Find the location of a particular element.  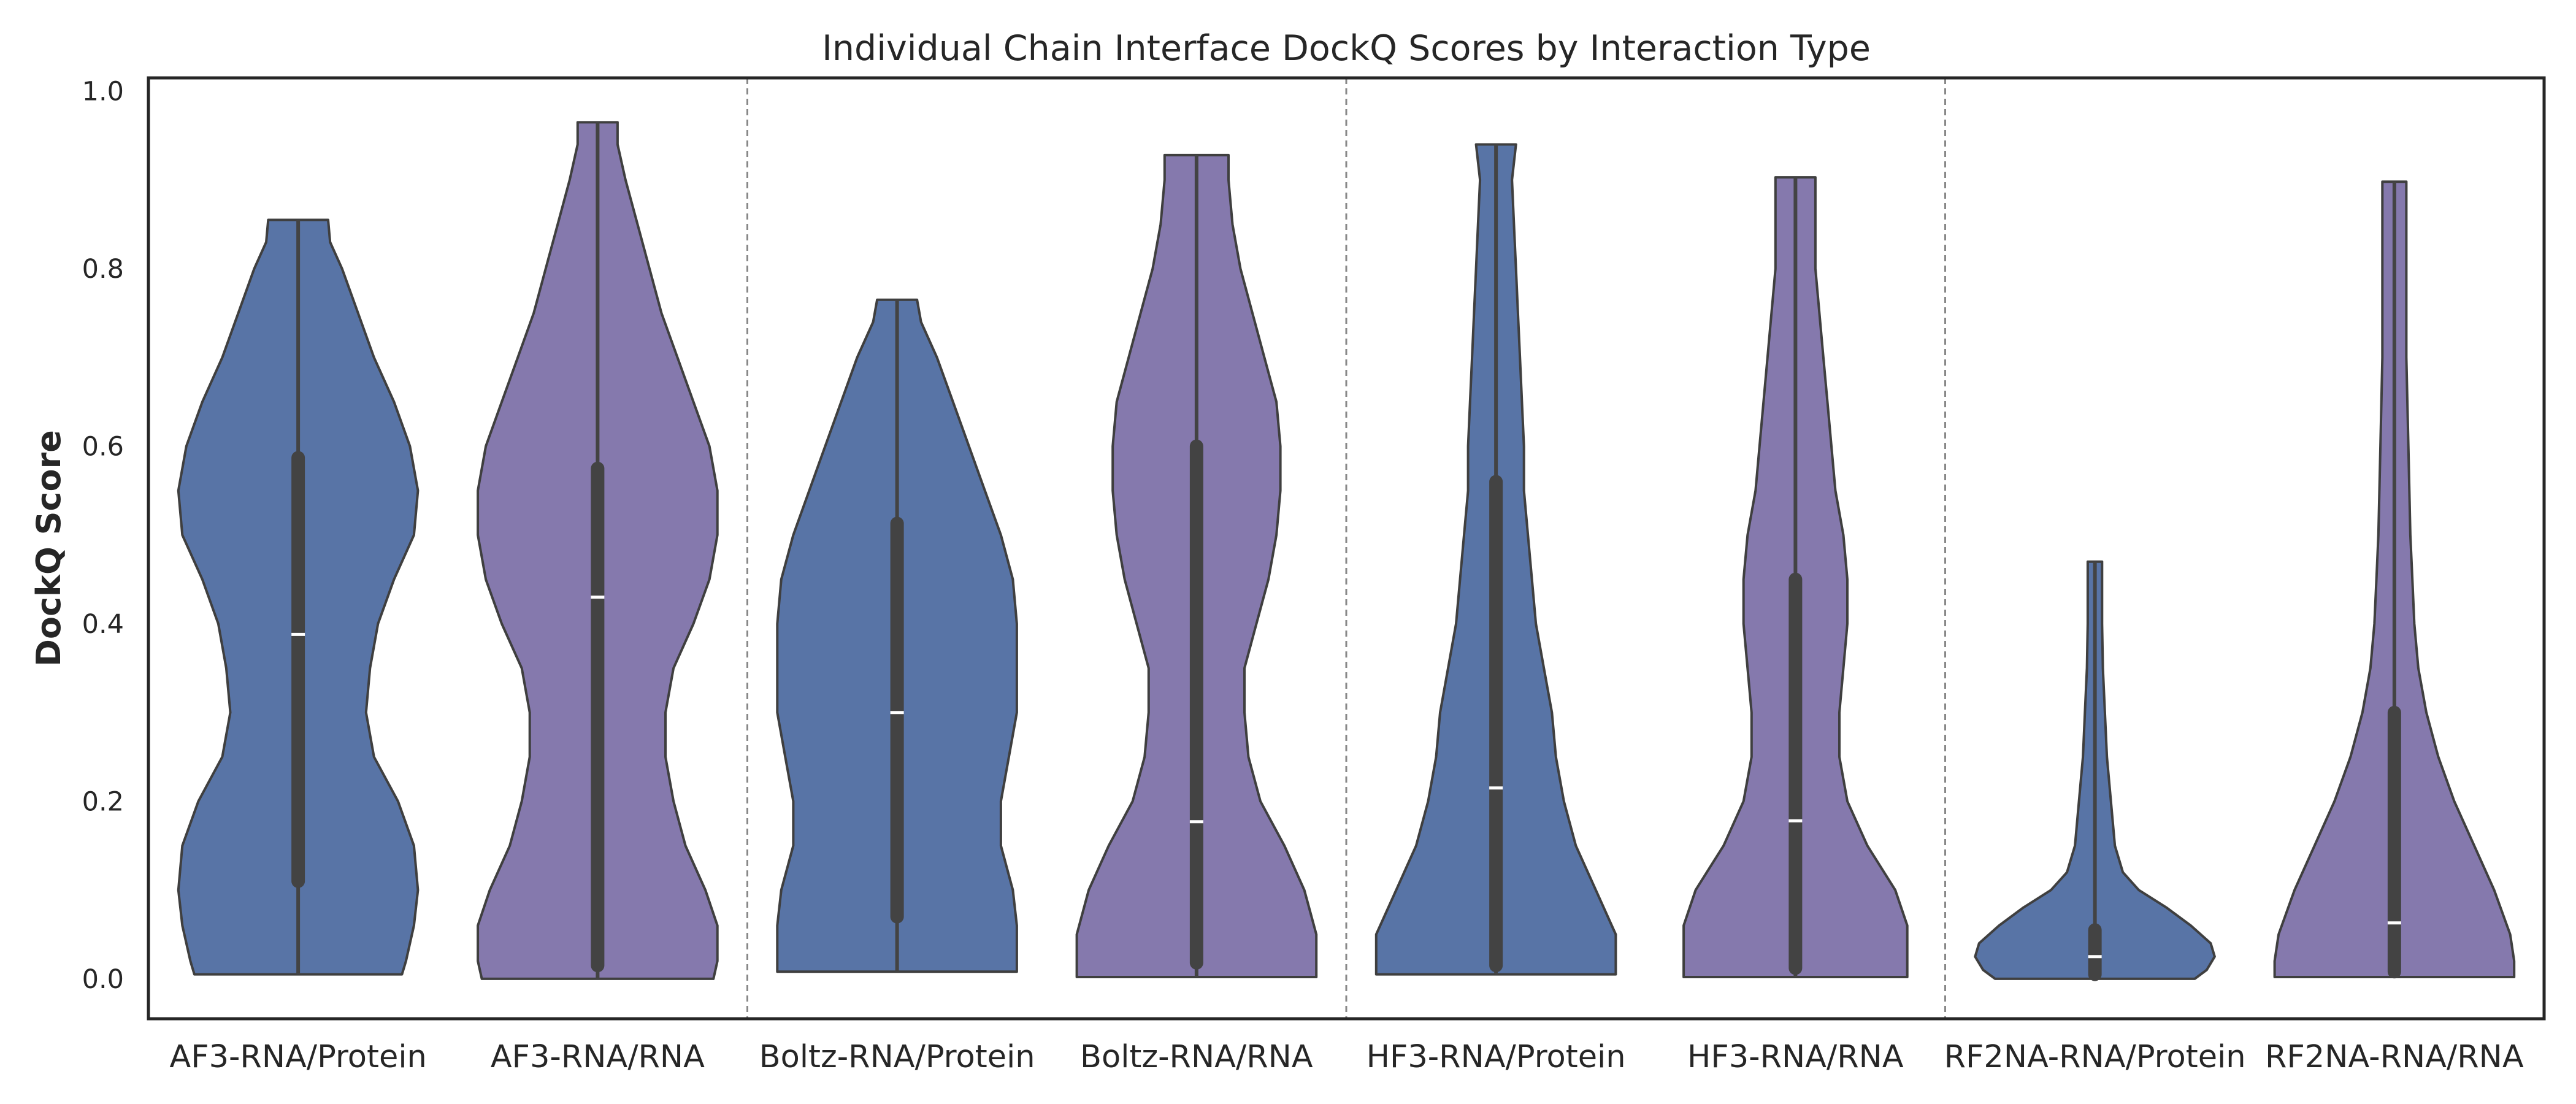

x-tick-label: AF3-RNA/Protein is located at coordinates (298, 1057).